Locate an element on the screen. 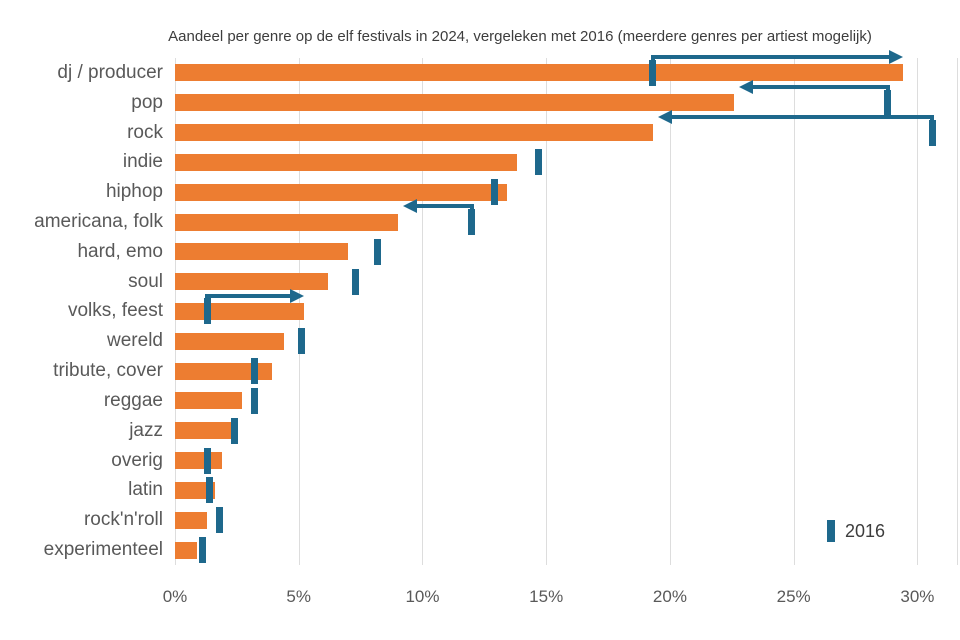  legend-2016-label: 2016 is located at coordinates (865, 530).